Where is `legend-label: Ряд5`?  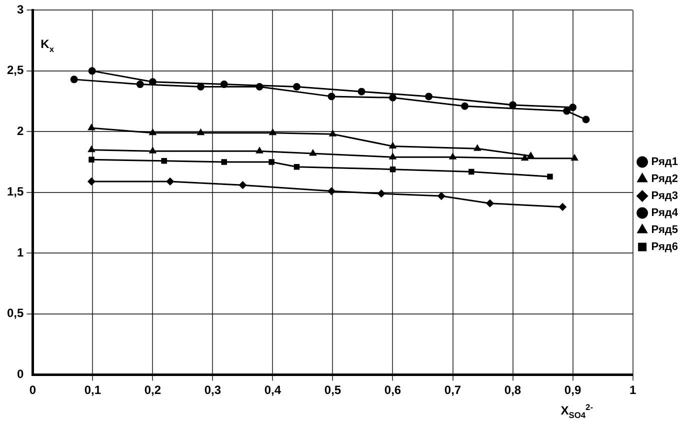
legend-label: Ряд5 is located at coordinates (664, 230).